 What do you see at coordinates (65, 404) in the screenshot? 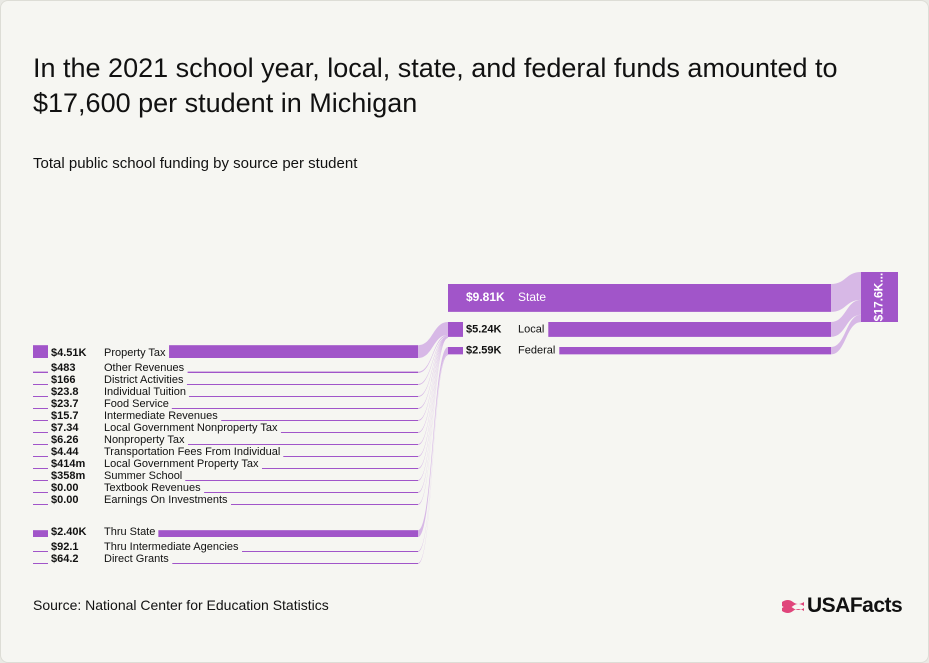
I see `source-value-label: $23.7` at bounding box center [65, 404].